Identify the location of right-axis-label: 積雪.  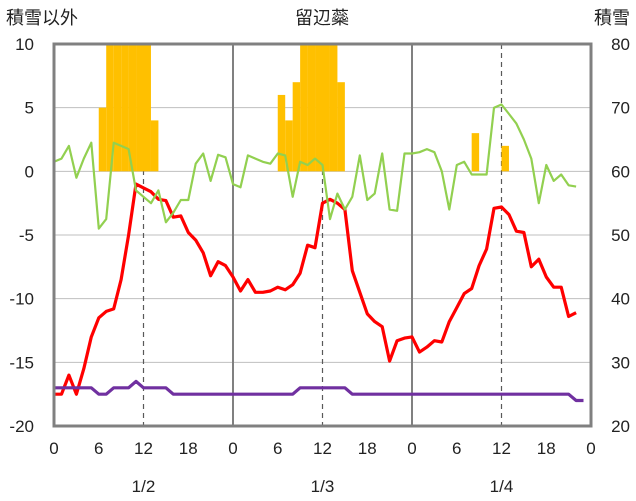
(612, 18).